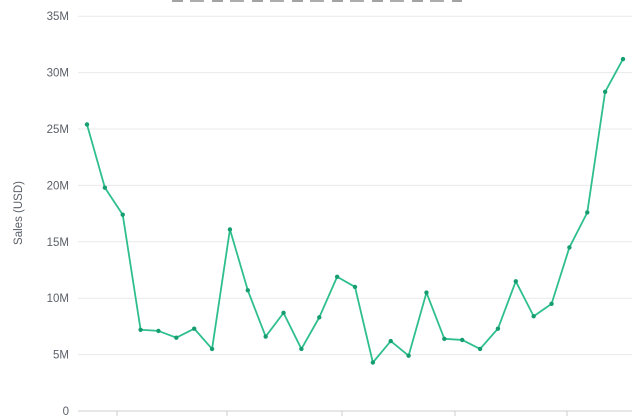  What do you see at coordinates (19, 213) in the screenshot?
I see `y-axis-title: Sales (USD)` at bounding box center [19, 213].